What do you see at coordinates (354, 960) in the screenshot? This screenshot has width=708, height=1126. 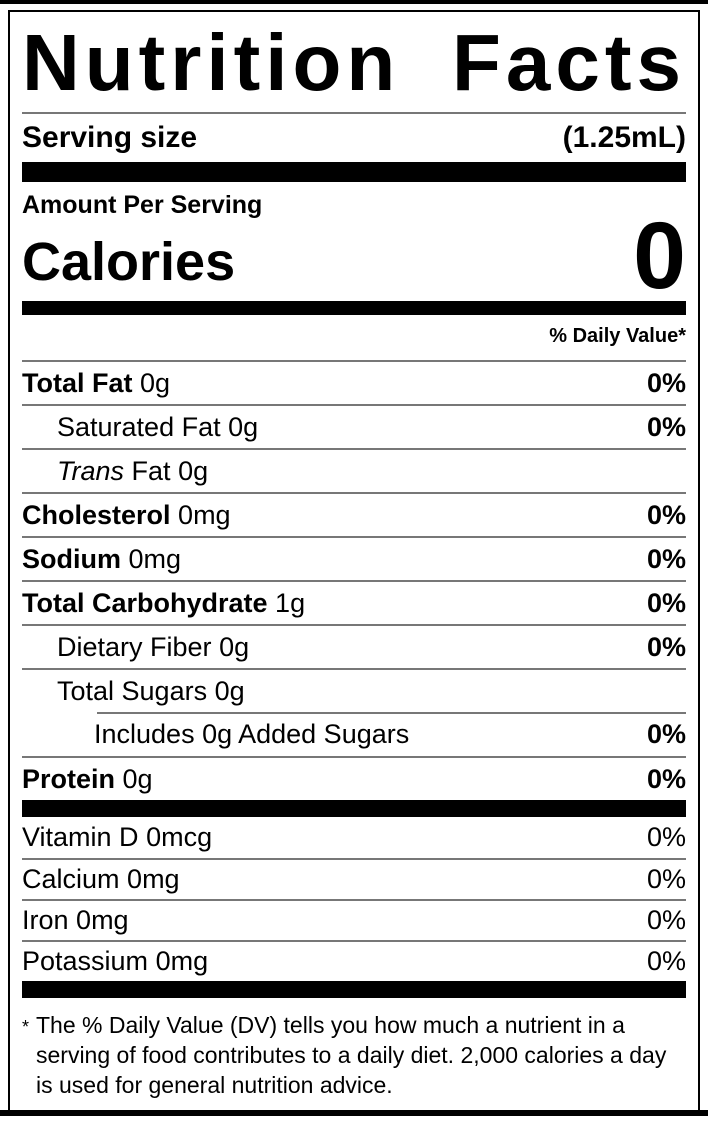 I see `micronutrient-row-potassium: Potassium 0mg 0%` at bounding box center [354, 960].